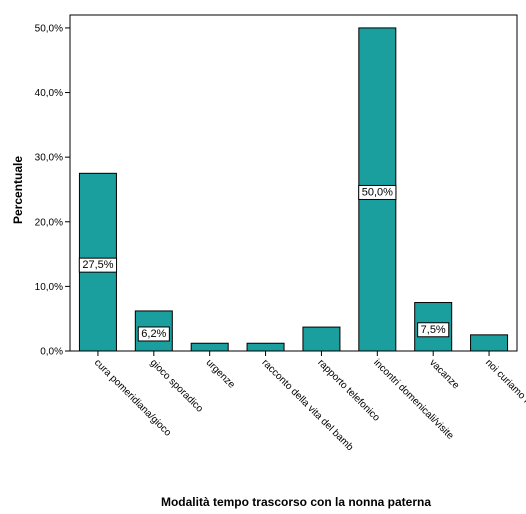 The width and height of the screenshot is (526, 514). I want to click on data-label: 6,2%, so click(153, 334).